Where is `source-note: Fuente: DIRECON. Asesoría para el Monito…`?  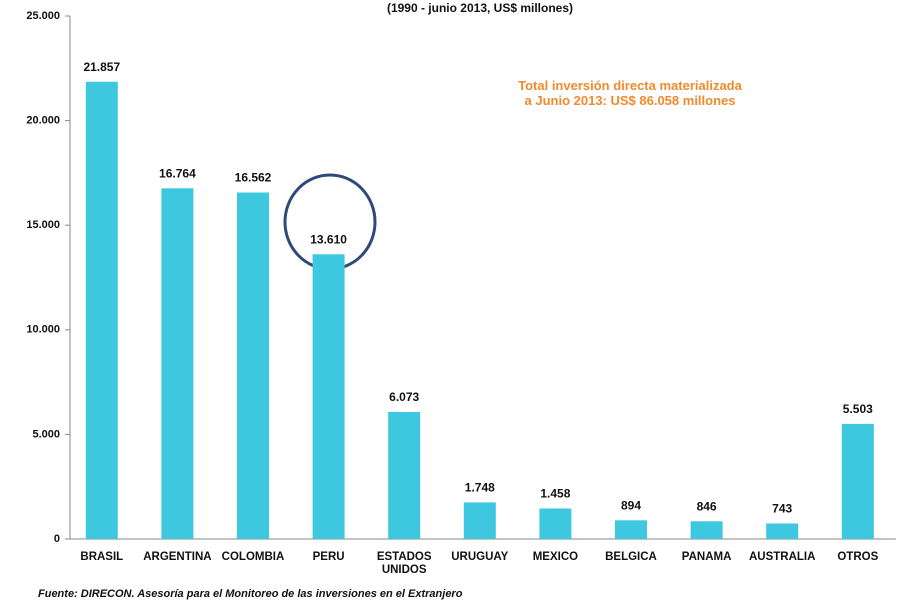
source-note: Fuente: DIRECON. Asesoría para el Monito… is located at coordinates (250, 594).